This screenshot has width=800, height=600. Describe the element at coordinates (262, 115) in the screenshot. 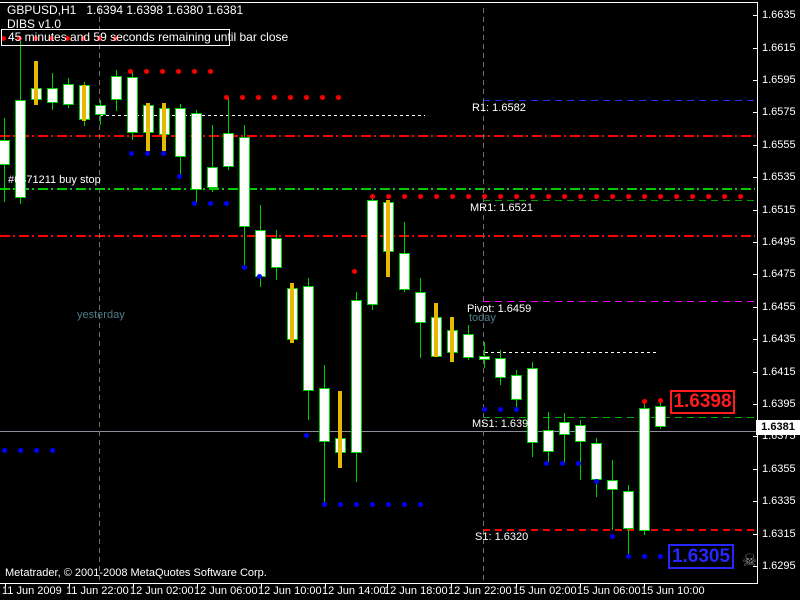

I see `white-dotted-high-line` at that location.